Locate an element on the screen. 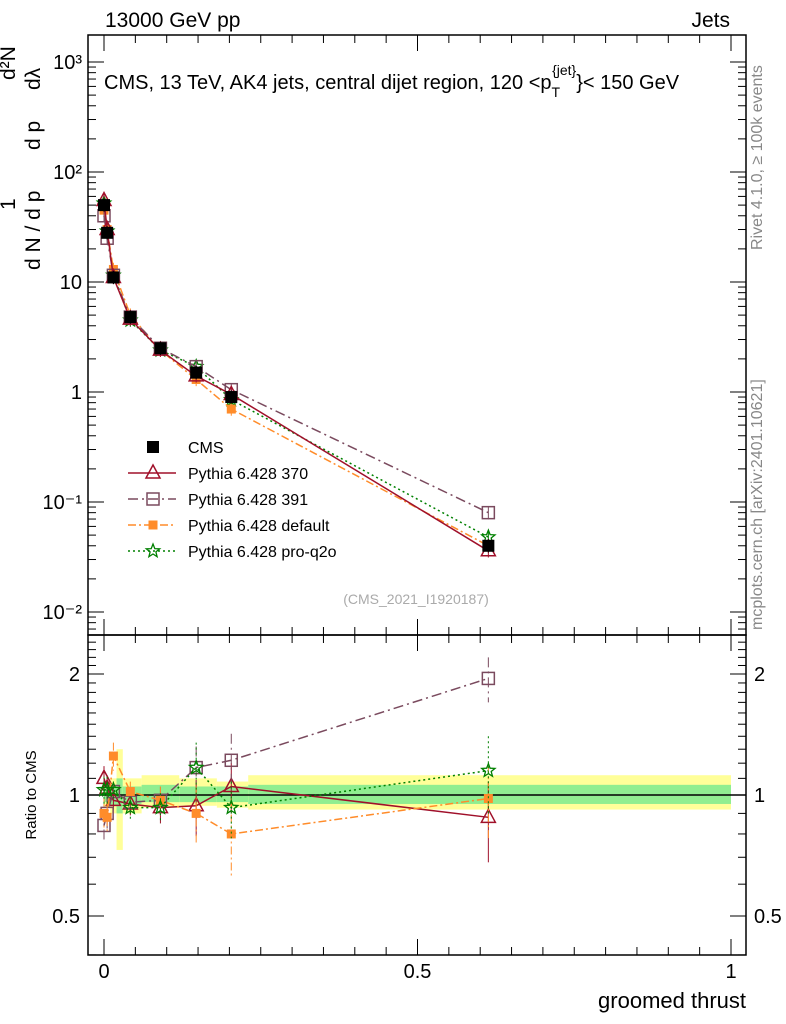 This screenshot has height=1024, width=786. y-tick-label: 10² is located at coordinates (67, 173).